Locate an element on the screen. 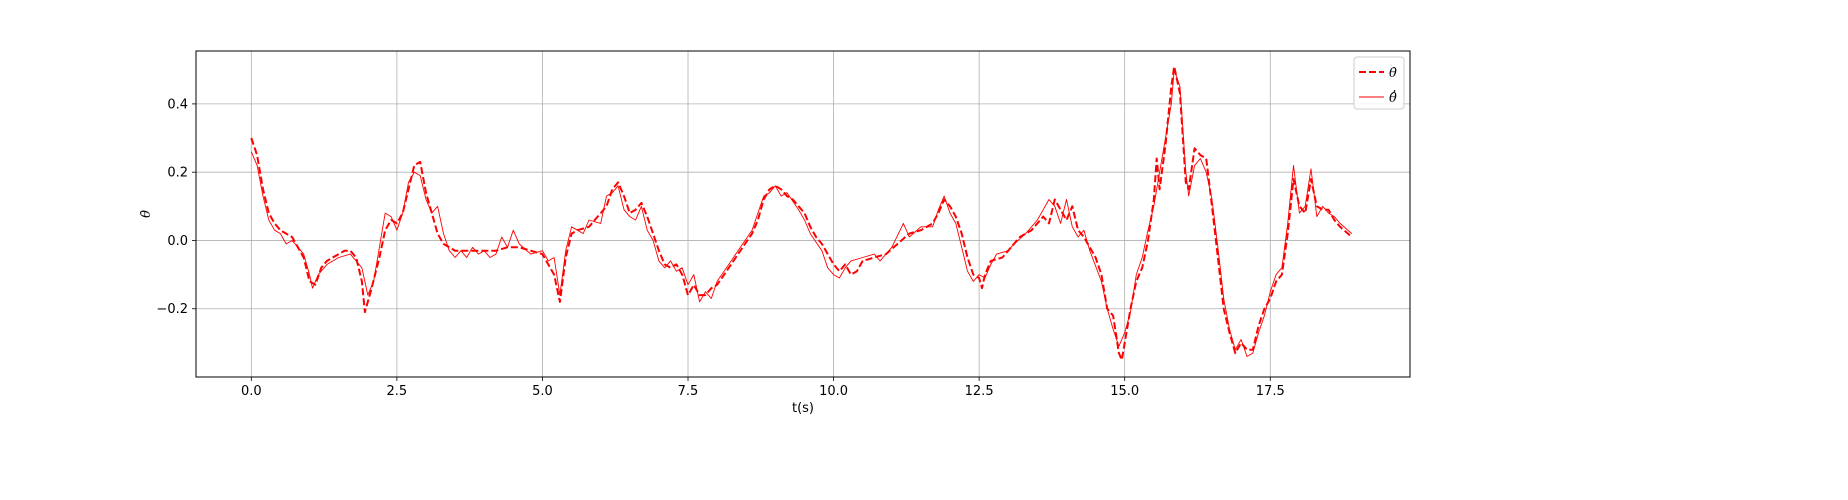 The height and width of the screenshot is (500, 1848). y-tick-label: −0.2 is located at coordinates (172, 309).